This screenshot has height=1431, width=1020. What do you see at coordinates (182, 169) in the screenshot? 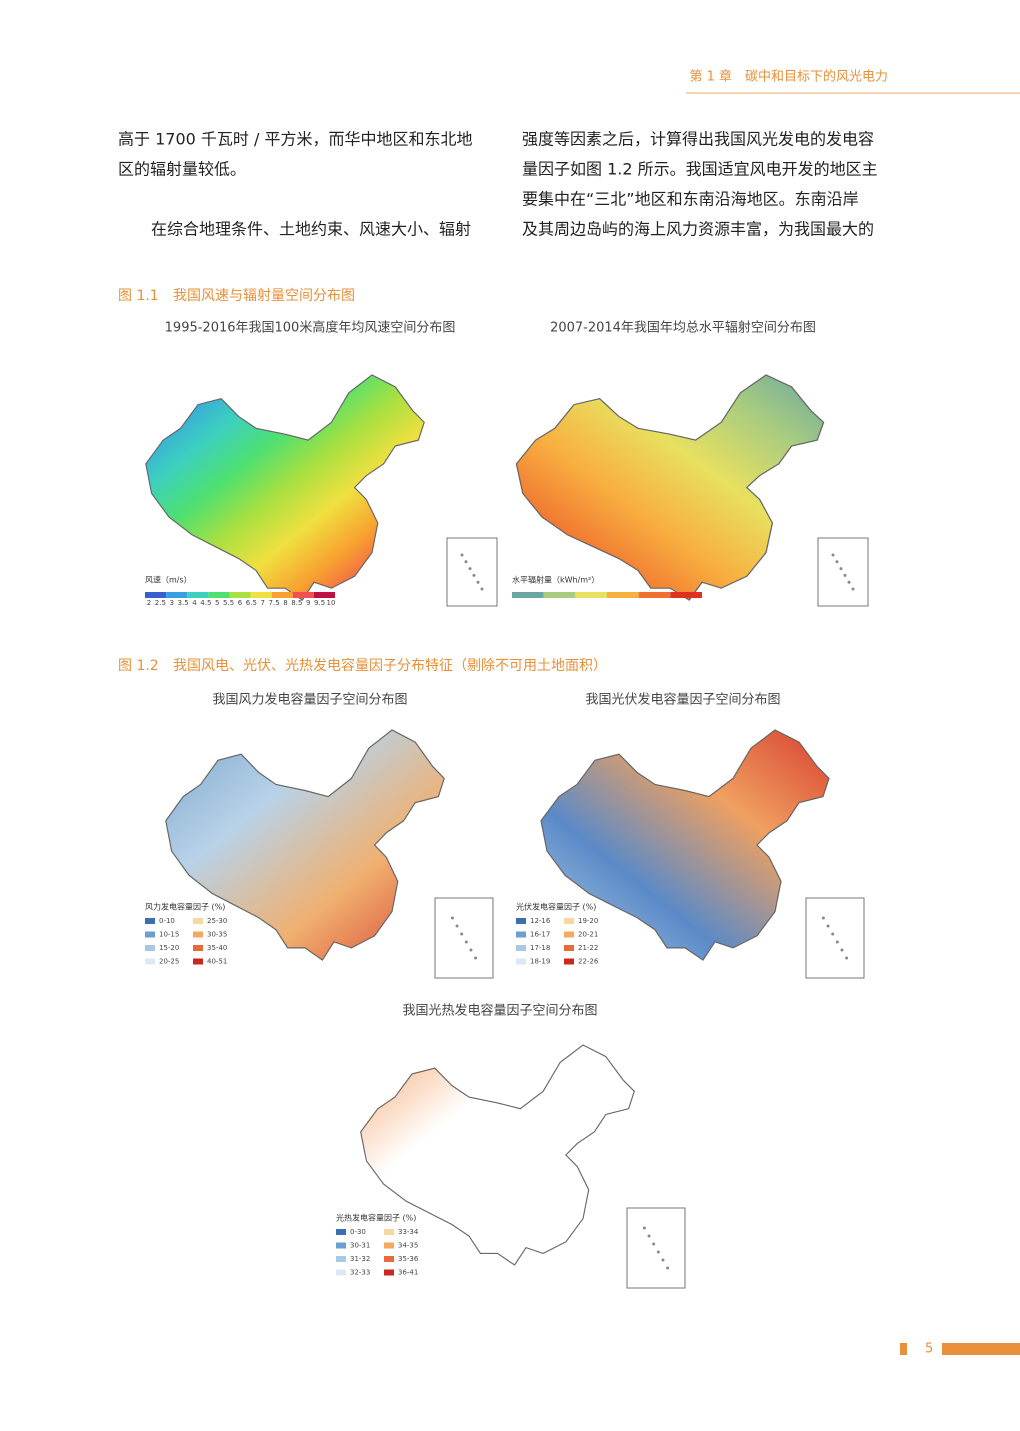
I see `body-line: 区的辐射量较低。` at bounding box center [182, 169].